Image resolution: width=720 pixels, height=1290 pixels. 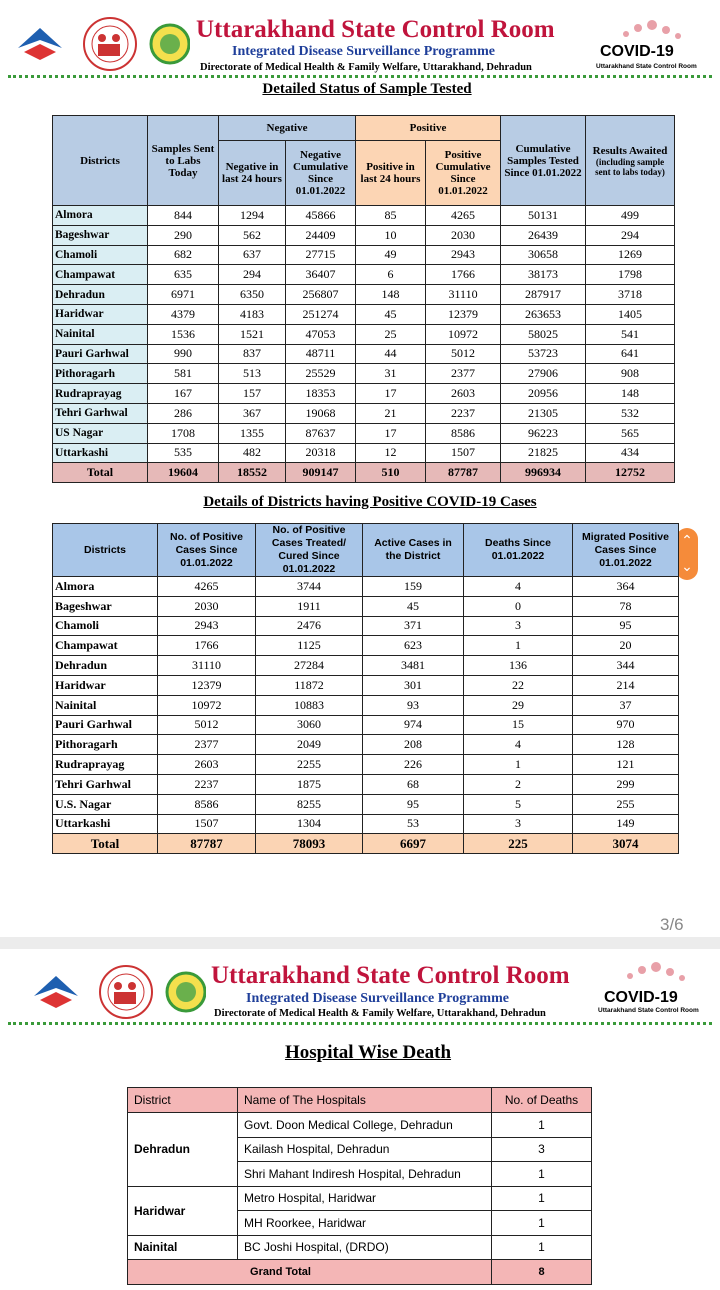 What do you see at coordinates (364, 1198) in the screenshot?
I see `hospital-cell: Metro Hospital, Haridwar` at bounding box center [364, 1198].